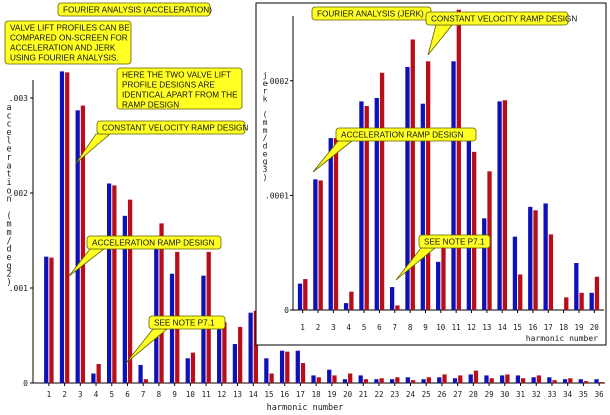 The image size is (610, 415). I want to click on cvr-main-note-box, so click(171, 127).